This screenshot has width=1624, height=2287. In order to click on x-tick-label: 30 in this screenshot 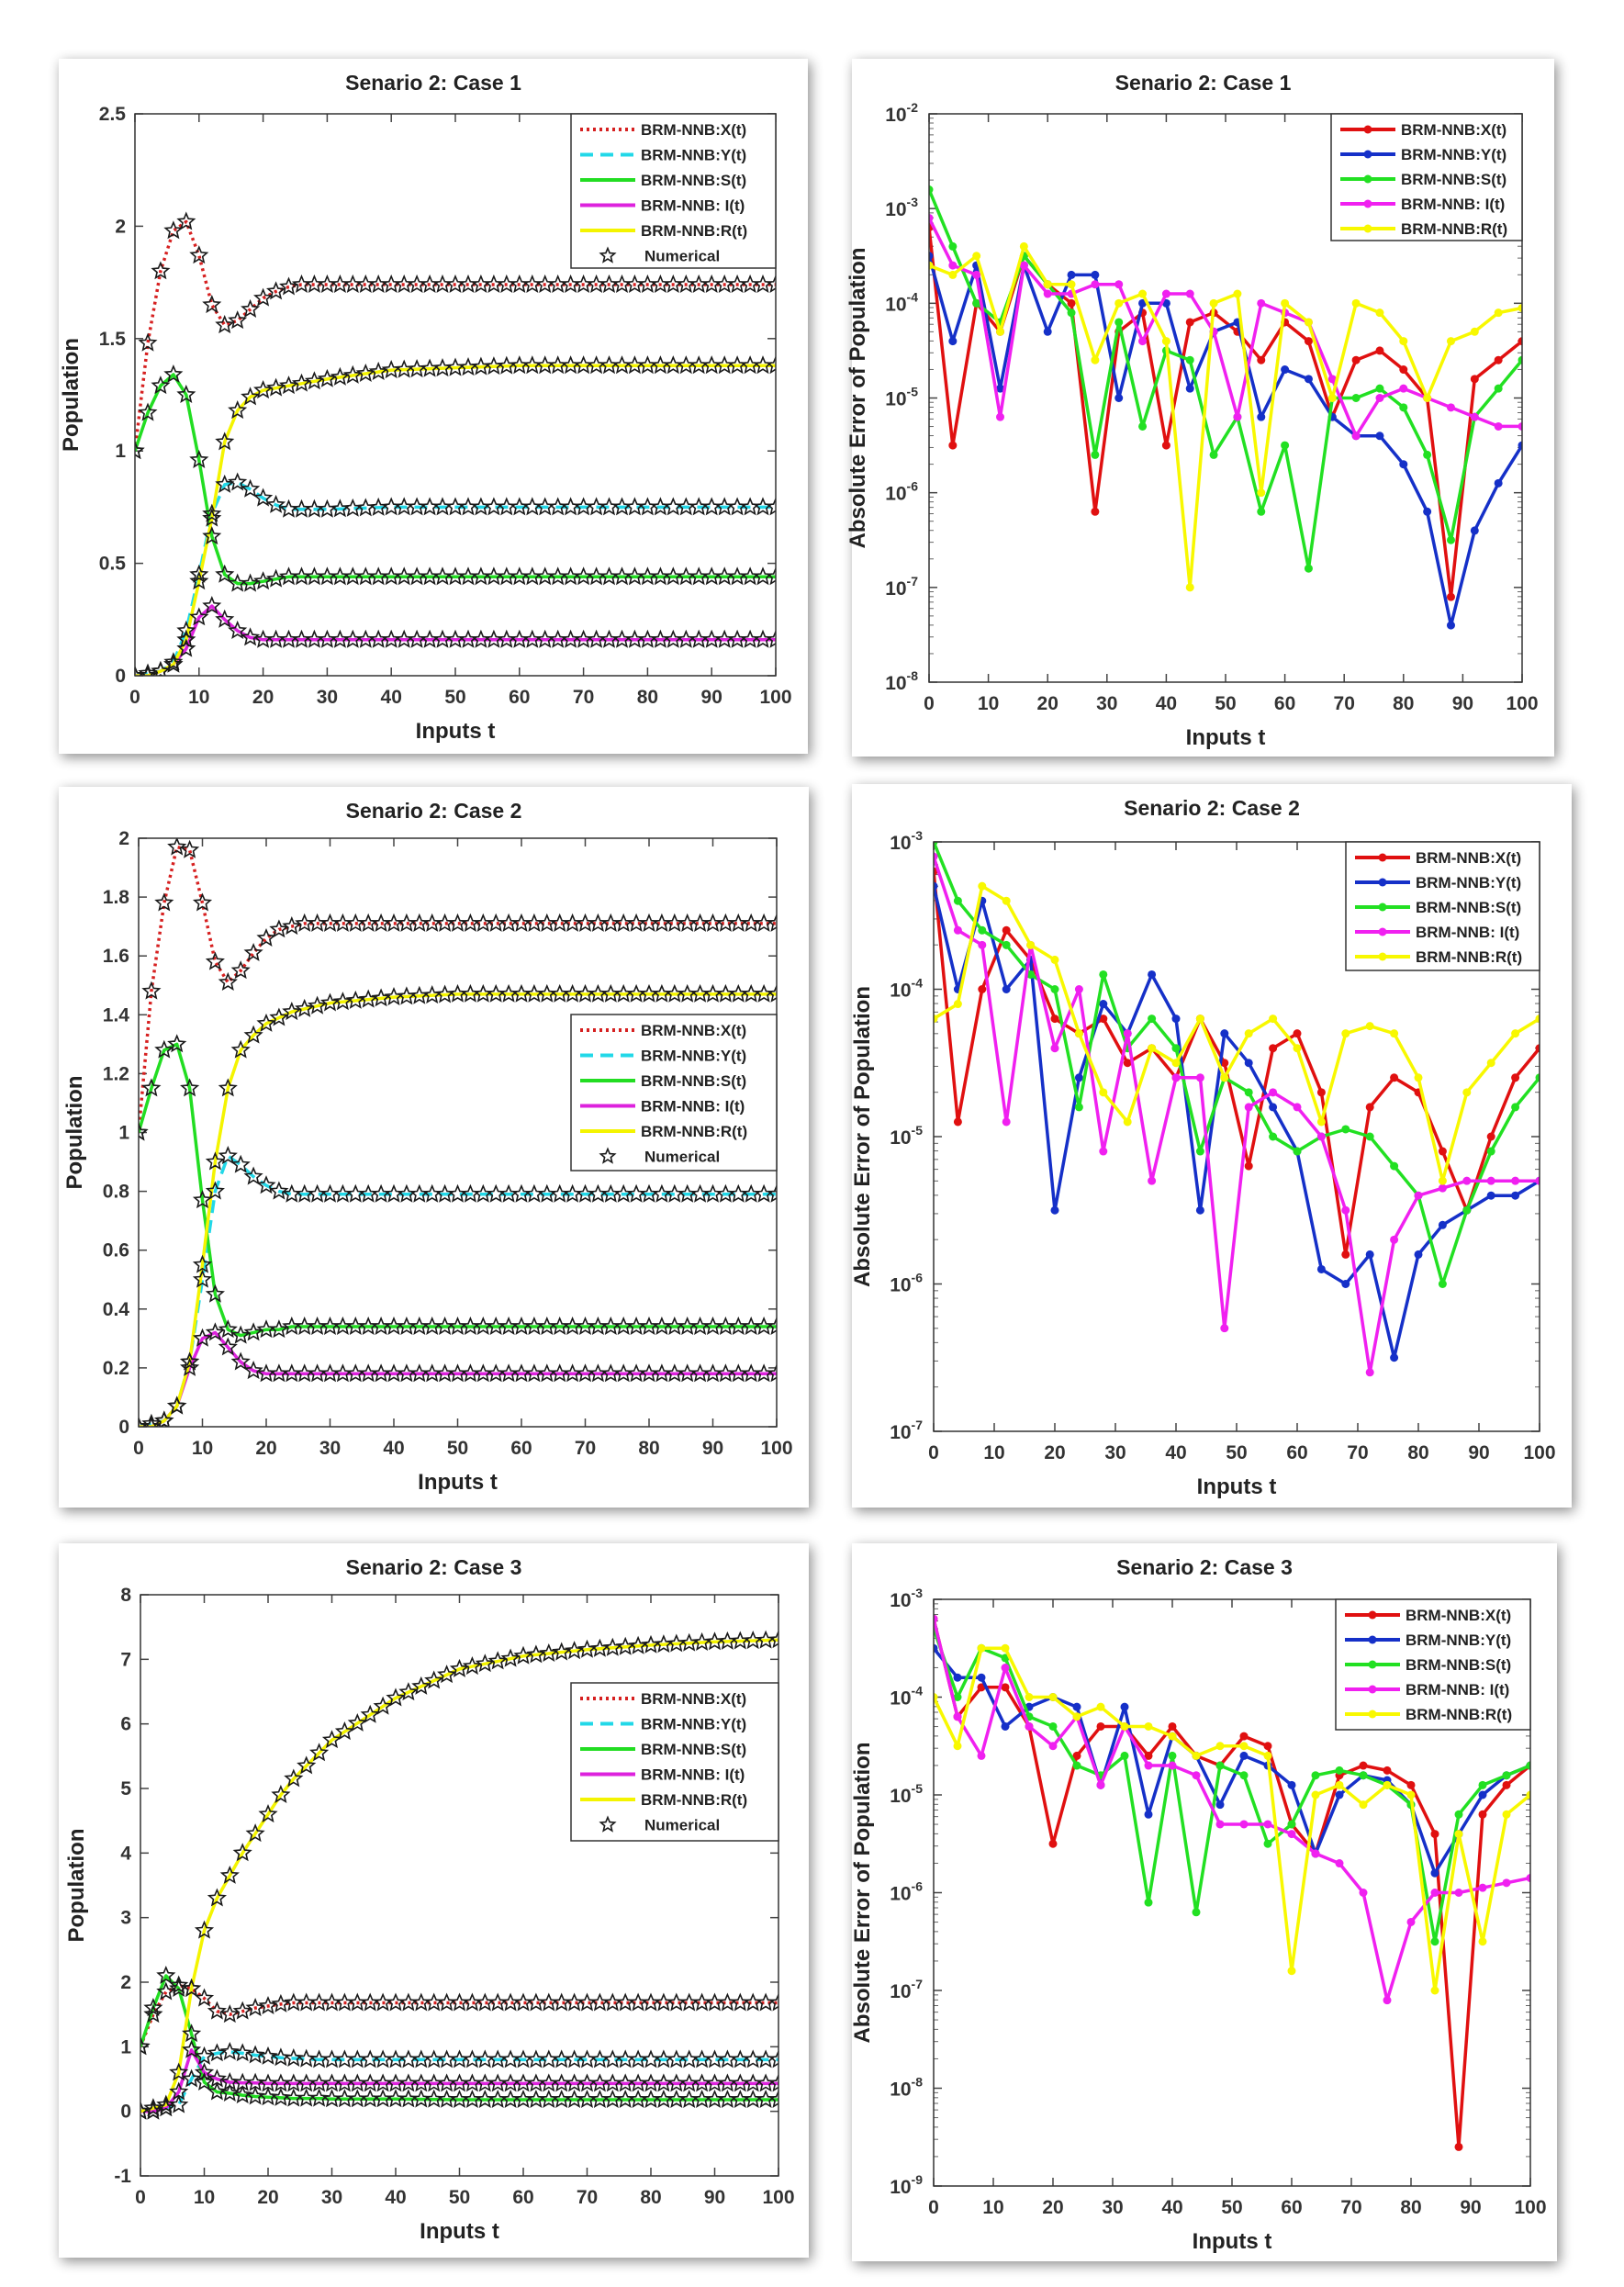, I will do `click(1115, 1452)`.